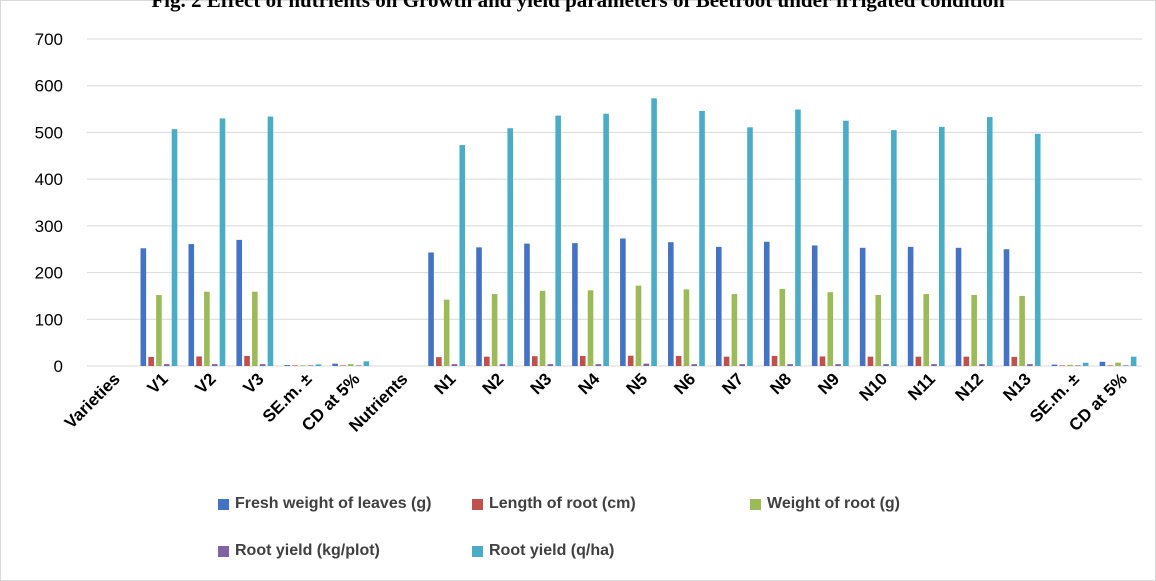  Describe the element at coordinates (49, 132) in the screenshot. I see `y-tick-label: 500` at that location.